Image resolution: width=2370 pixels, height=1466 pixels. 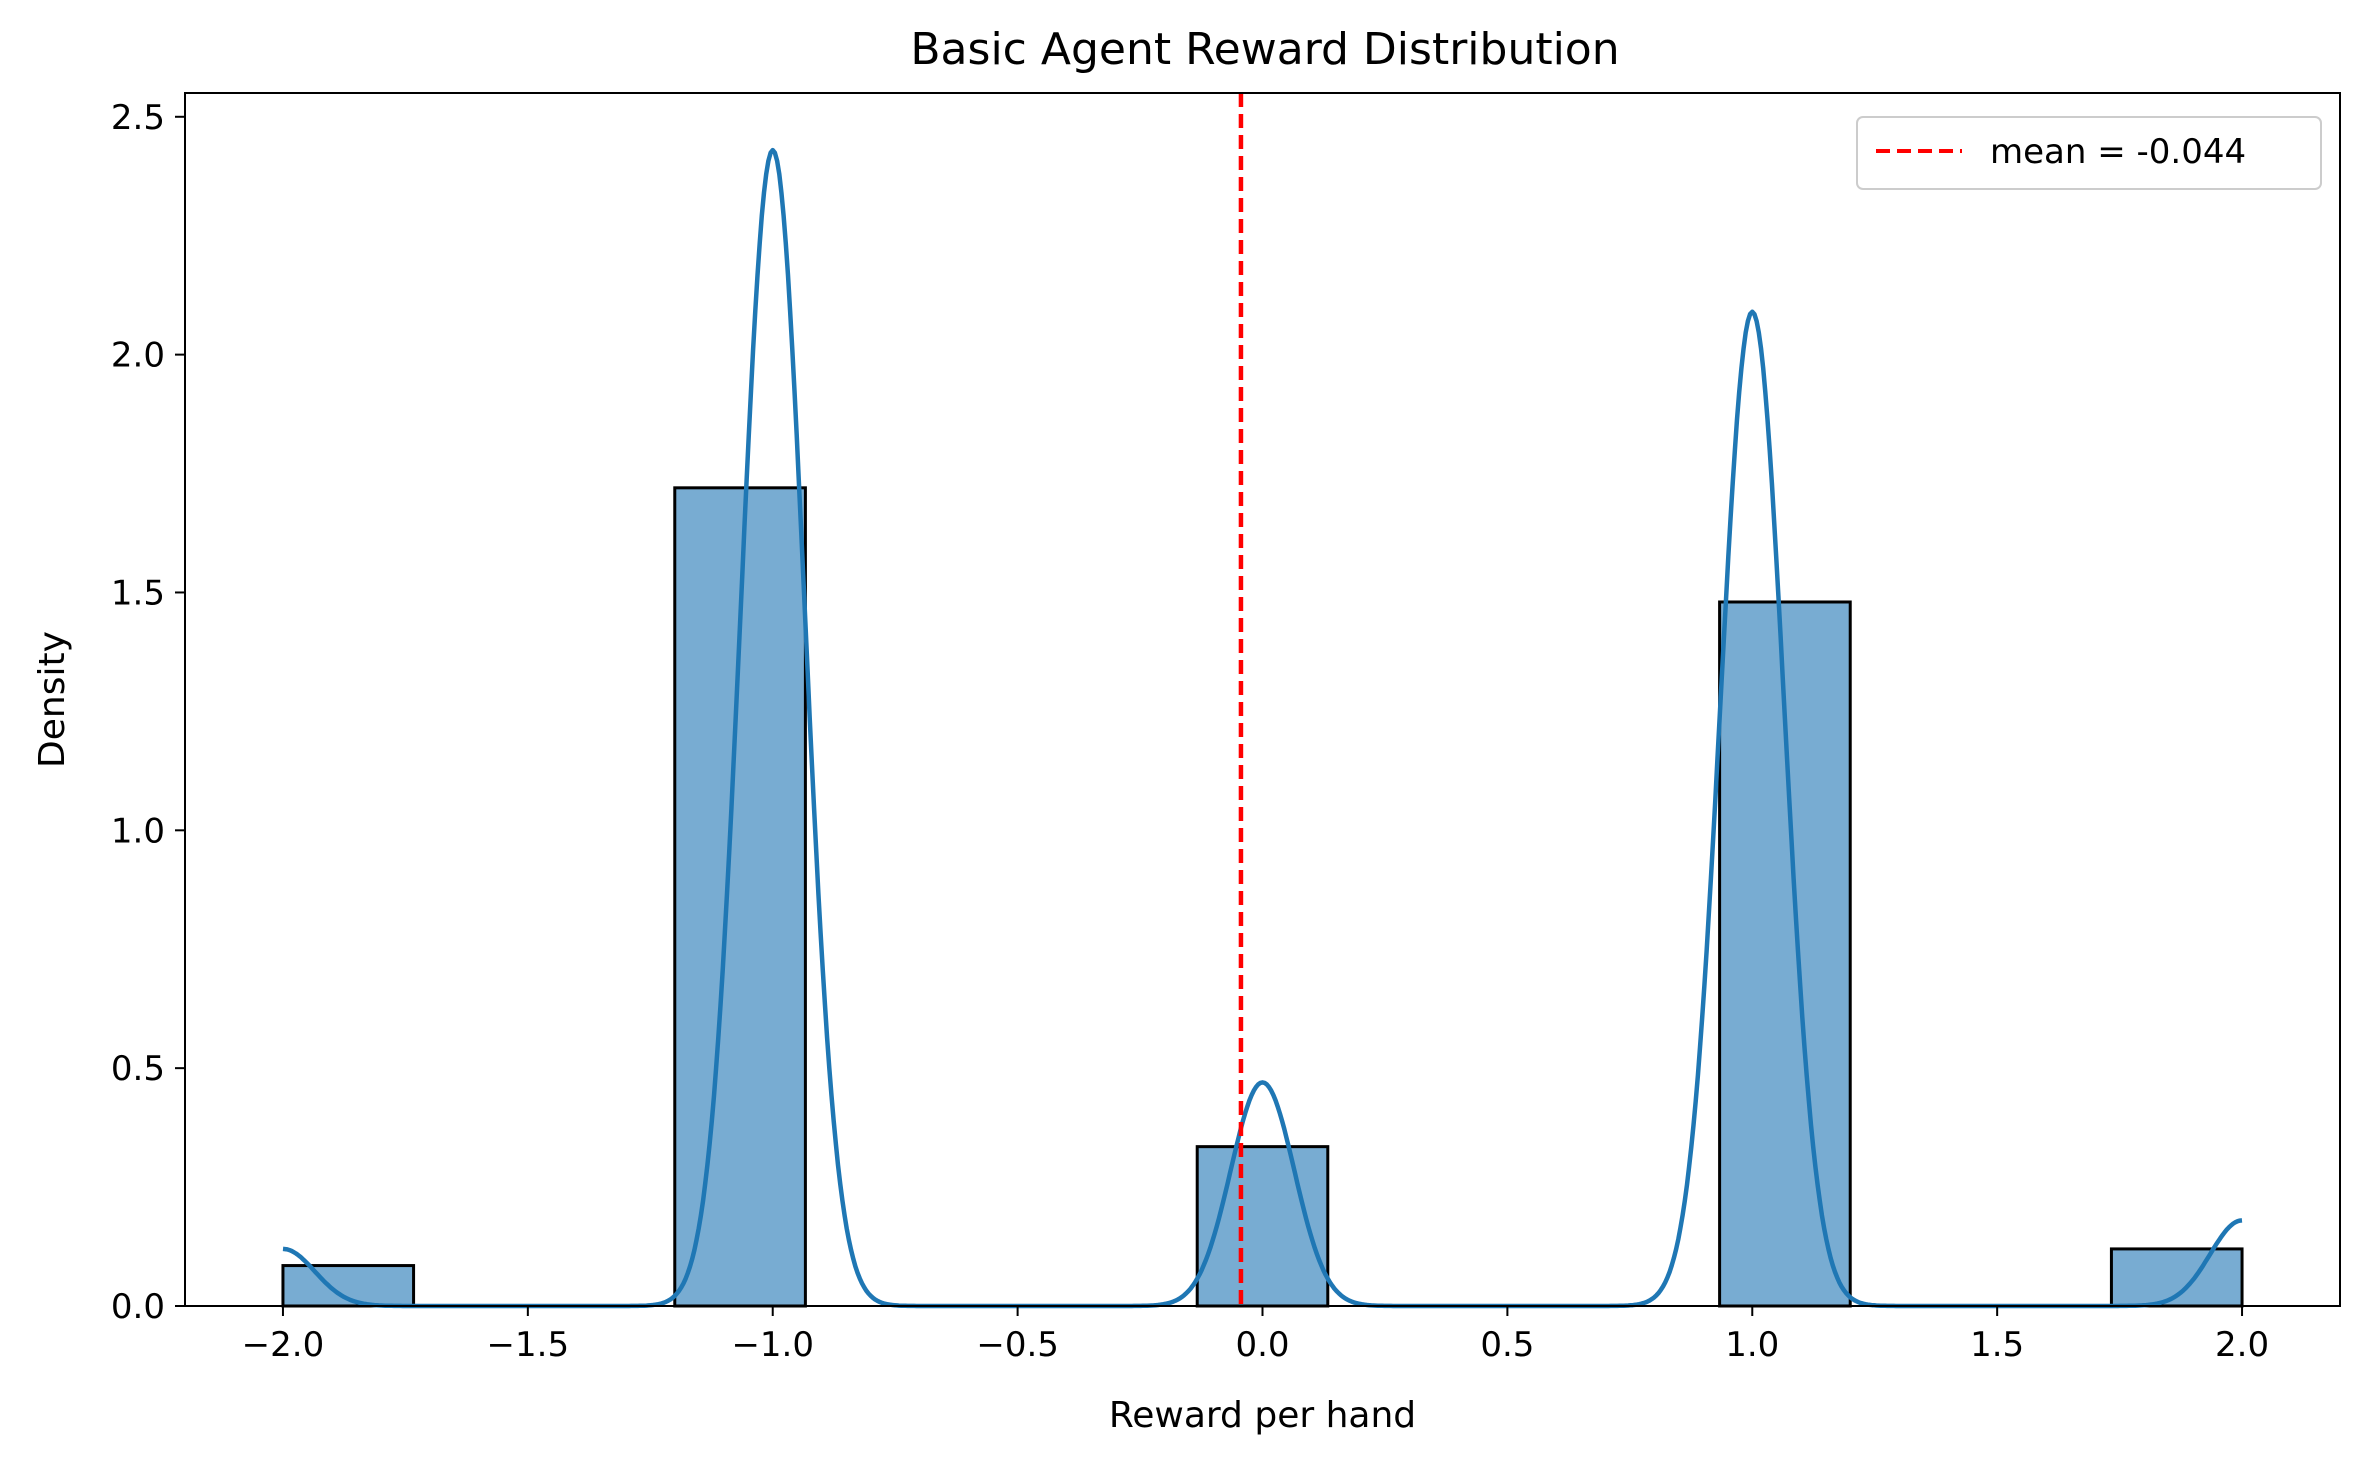 I want to click on x-tick-label: 0.5, so click(x=1507, y=1345).